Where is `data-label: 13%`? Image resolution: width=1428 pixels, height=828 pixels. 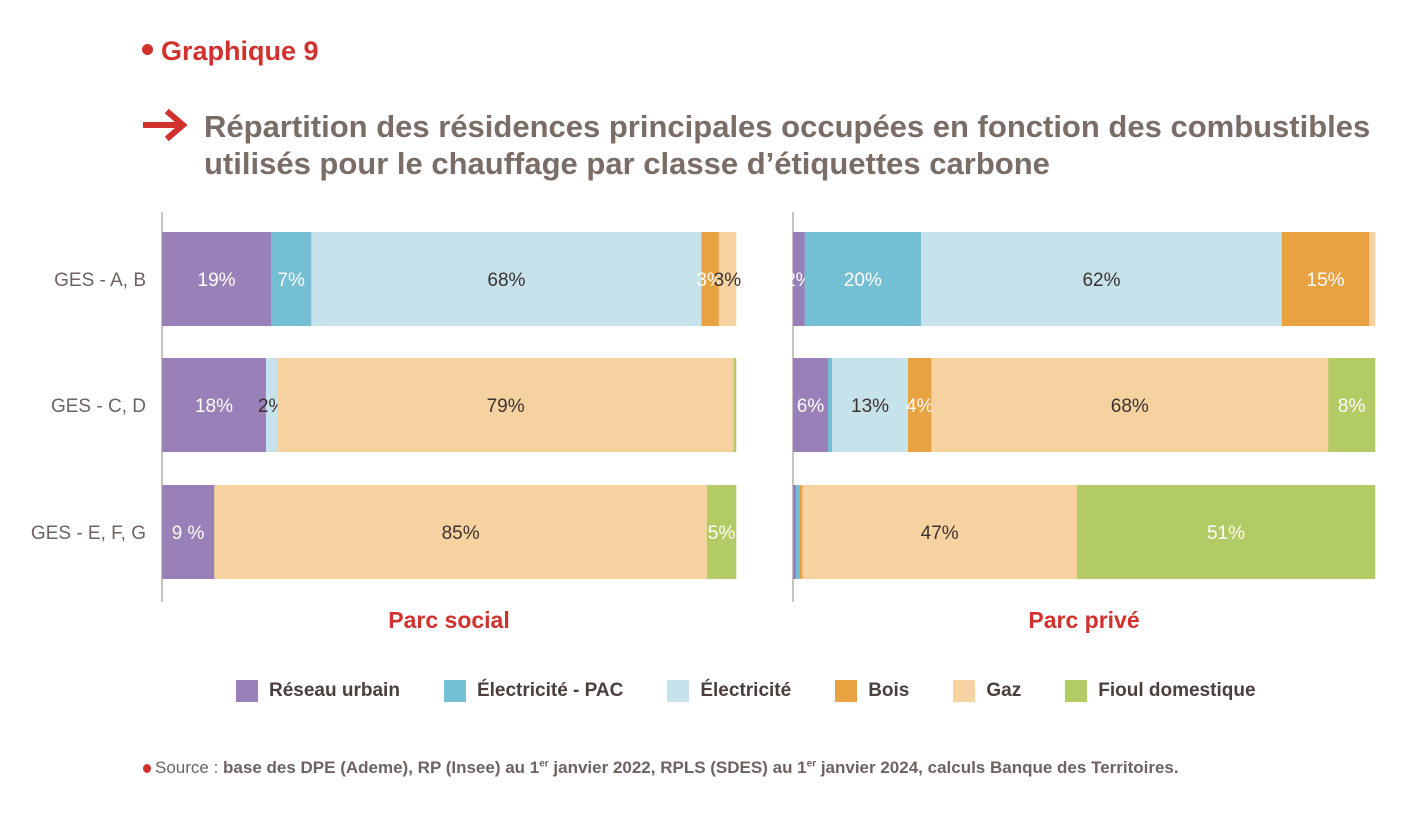 data-label: 13% is located at coordinates (870, 406).